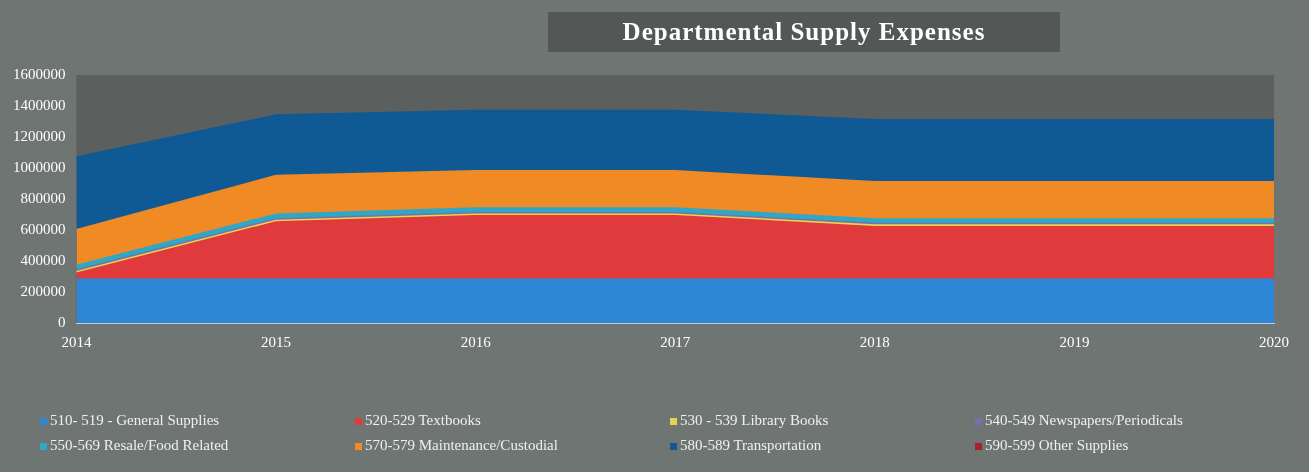 Image resolution: width=1309 pixels, height=472 pixels. What do you see at coordinates (276, 341) in the screenshot?
I see `x-tick-label: 2015` at bounding box center [276, 341].